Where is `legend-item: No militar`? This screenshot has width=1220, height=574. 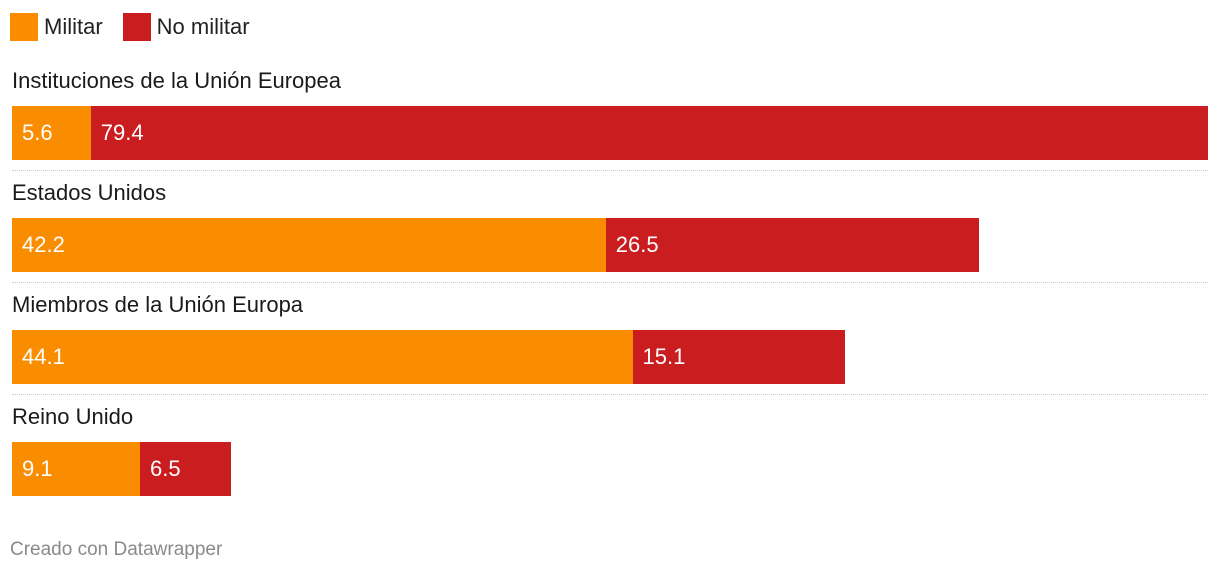
legend-item: No militar is located at coordinates (186, 27).